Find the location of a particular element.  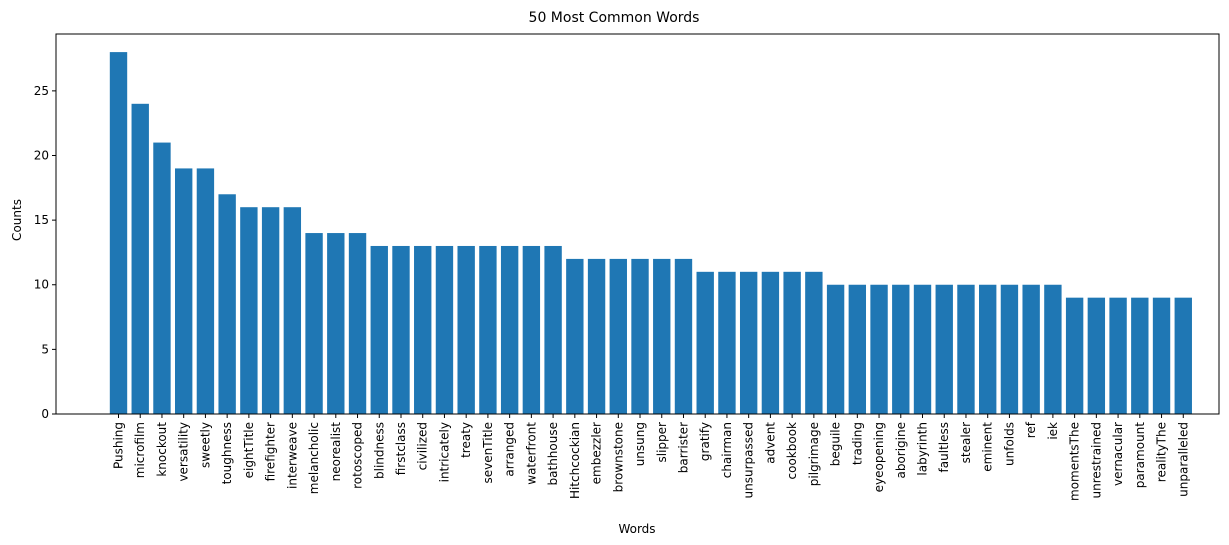

x-tick-label: cookbook is located at coordinates (792, 451).